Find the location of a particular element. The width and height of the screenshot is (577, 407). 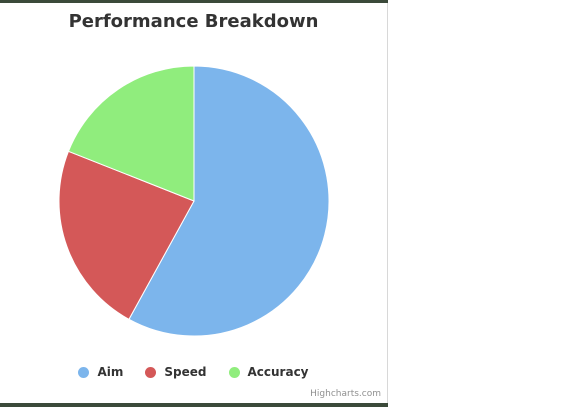

chart-title: Performance Breakdown is located at coordinates (193, 21).